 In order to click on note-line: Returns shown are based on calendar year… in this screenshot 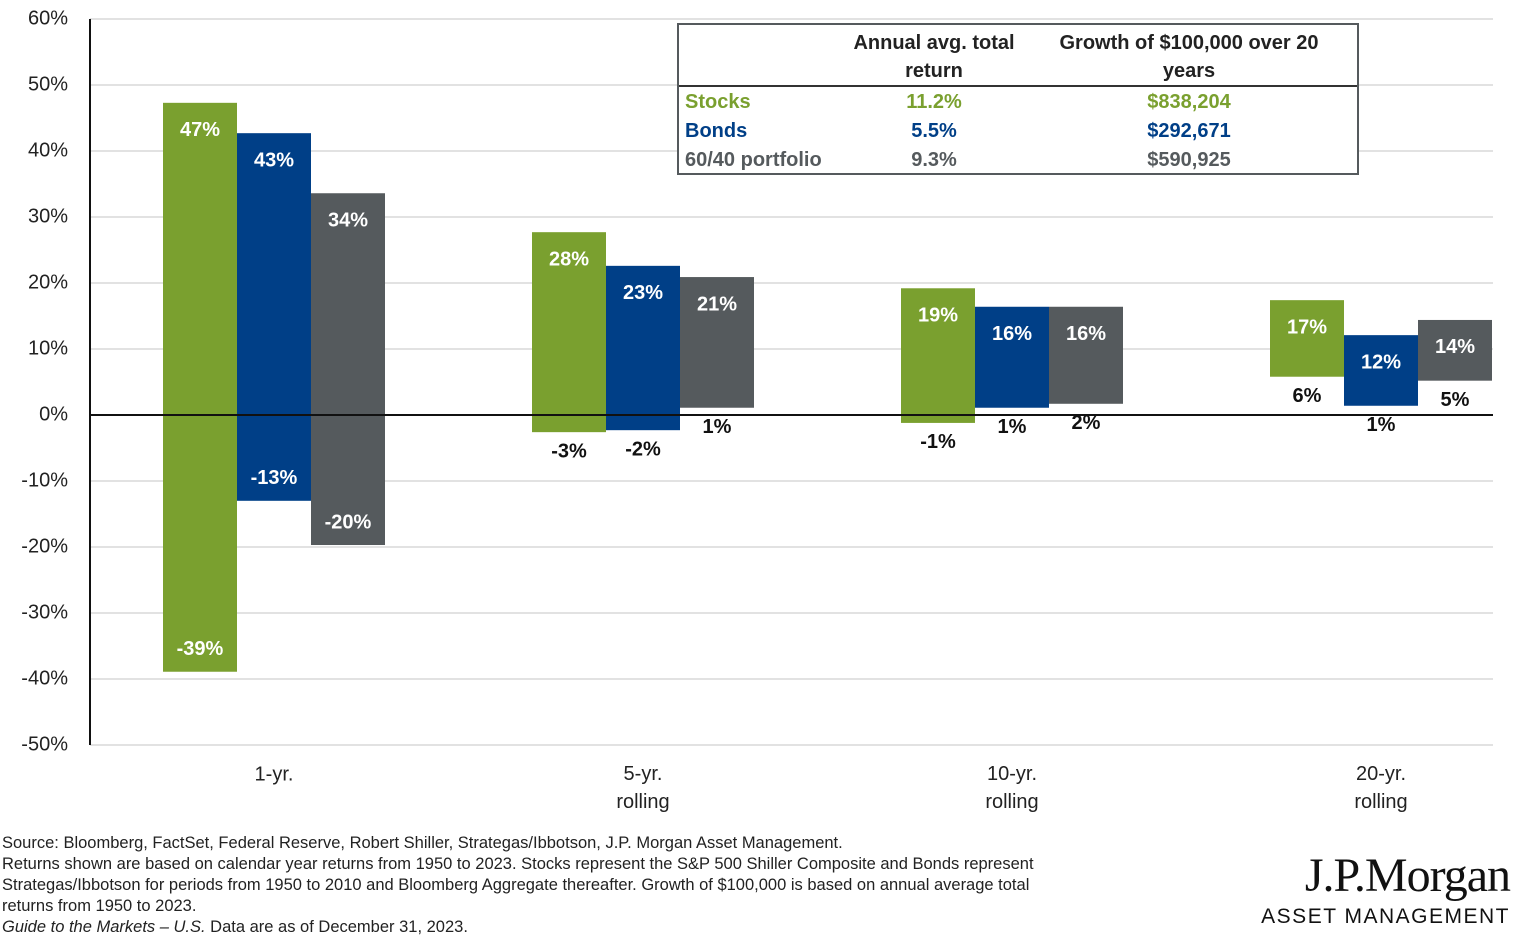, I will do `click(518, 864)`.